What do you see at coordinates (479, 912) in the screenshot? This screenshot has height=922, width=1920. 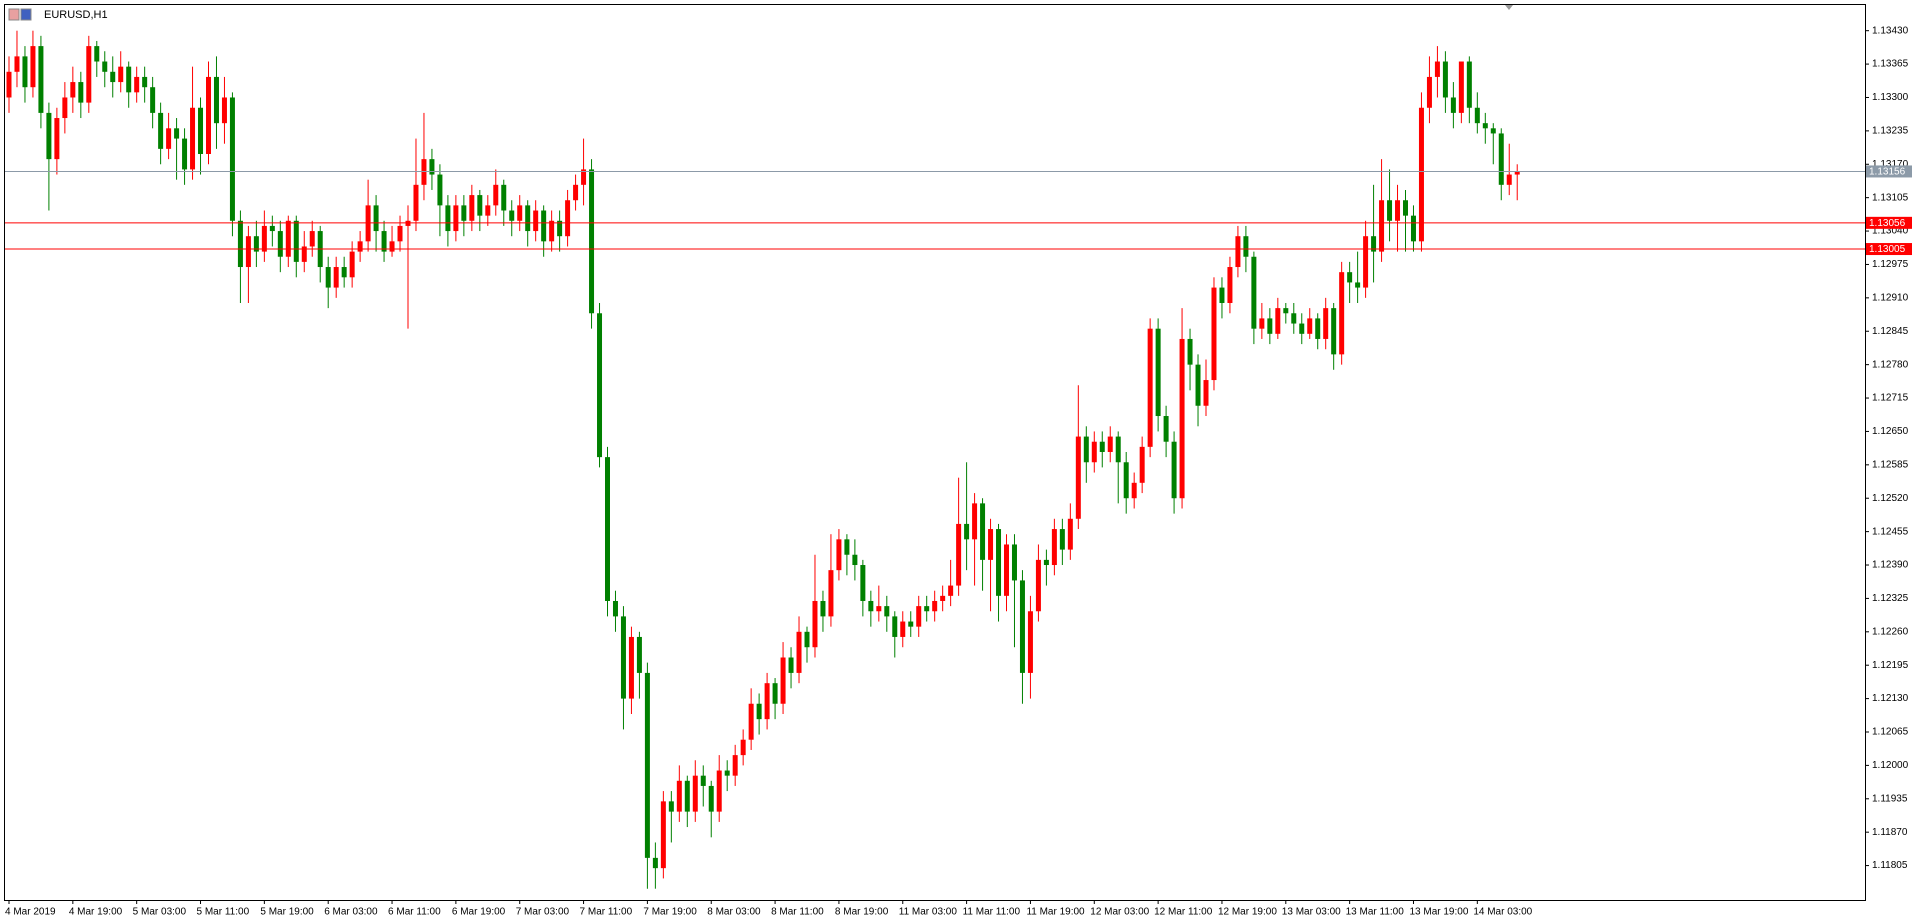 I see `x-tick-label: 6 Mar 19:00` at bounding box center [479, 912].